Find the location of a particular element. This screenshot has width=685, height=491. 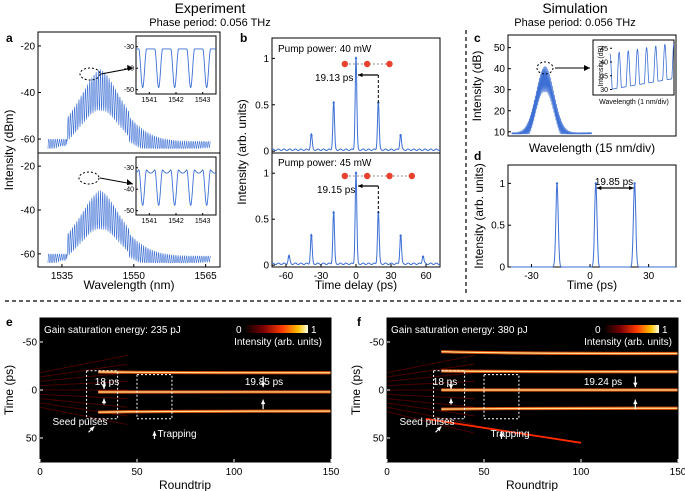

a-top-inset-frame is located at coordinates (176, 65).